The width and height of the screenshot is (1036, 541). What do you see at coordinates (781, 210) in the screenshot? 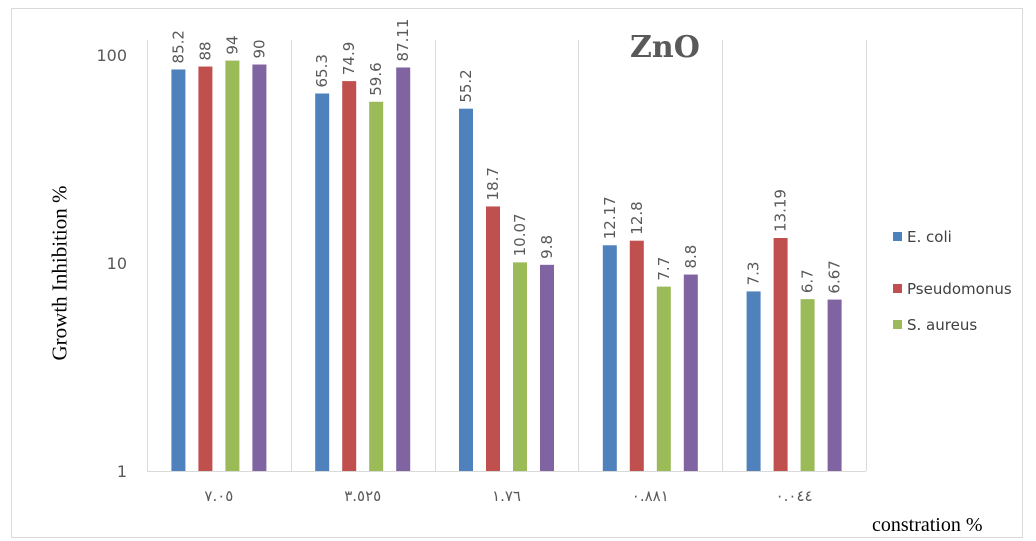
I see `data-label: 13.19` at bounding box center [781, 210].